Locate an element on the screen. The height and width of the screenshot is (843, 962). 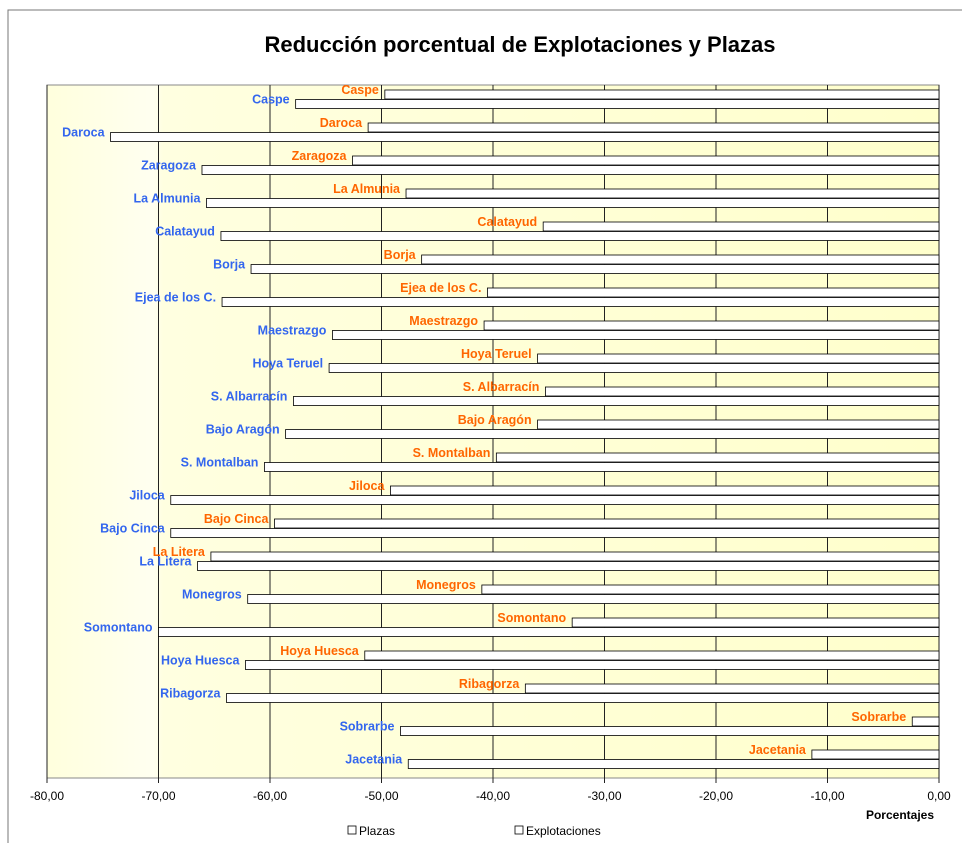
legend-label: Plazas is located at coordinates (377, 831).